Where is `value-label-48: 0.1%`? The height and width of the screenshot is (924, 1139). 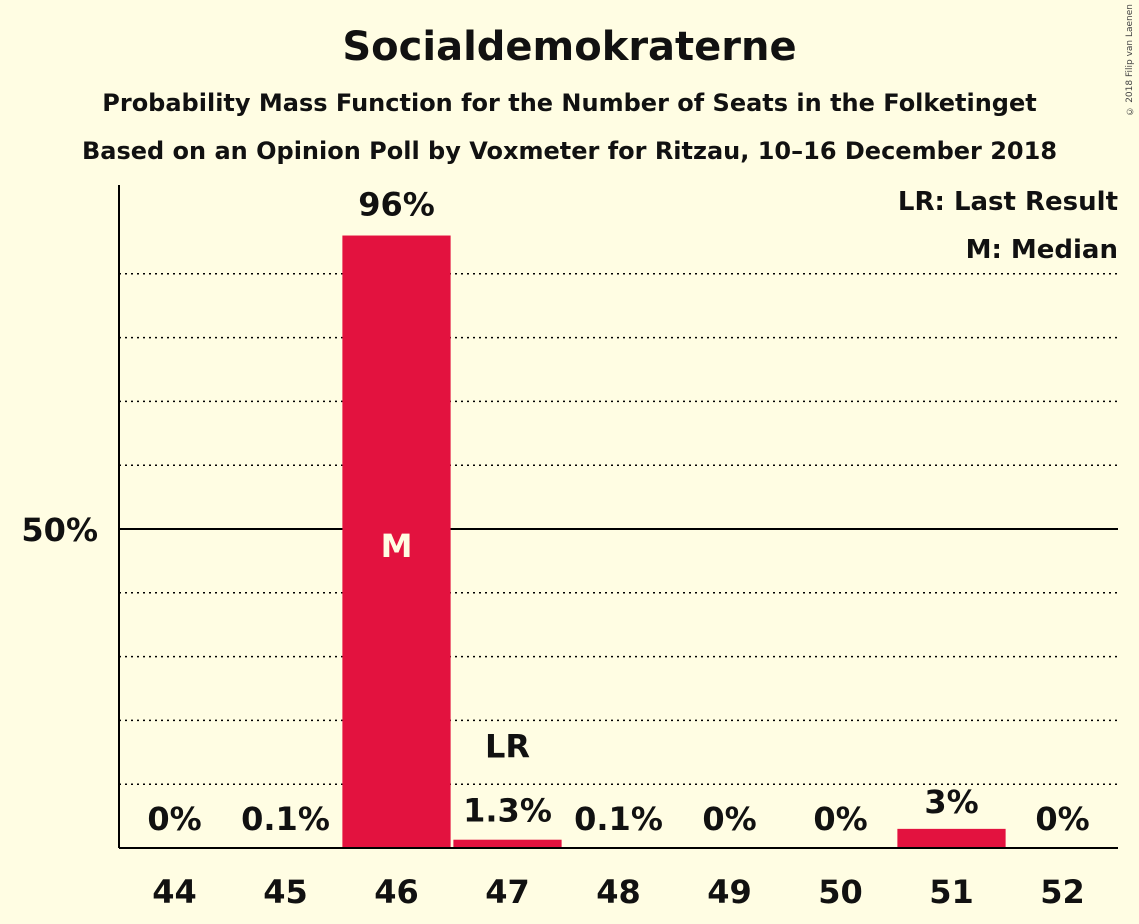 value-label-48: 0.1% is located at coordinates (618, 819).